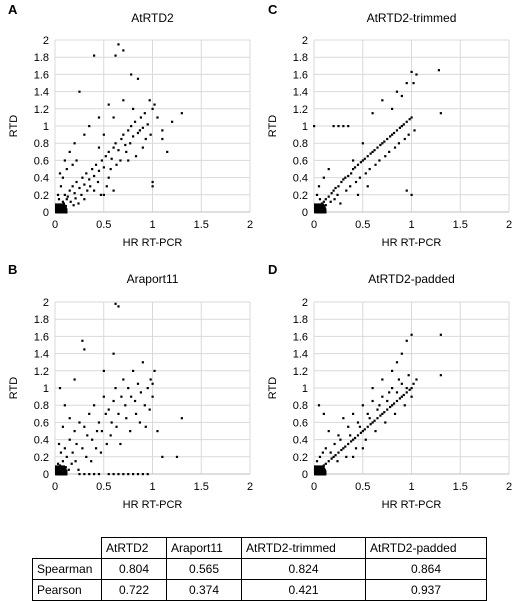 The height and width of the screenshot is (601, 520). I want to click on x-tick-label: 1, so click(152, 225).